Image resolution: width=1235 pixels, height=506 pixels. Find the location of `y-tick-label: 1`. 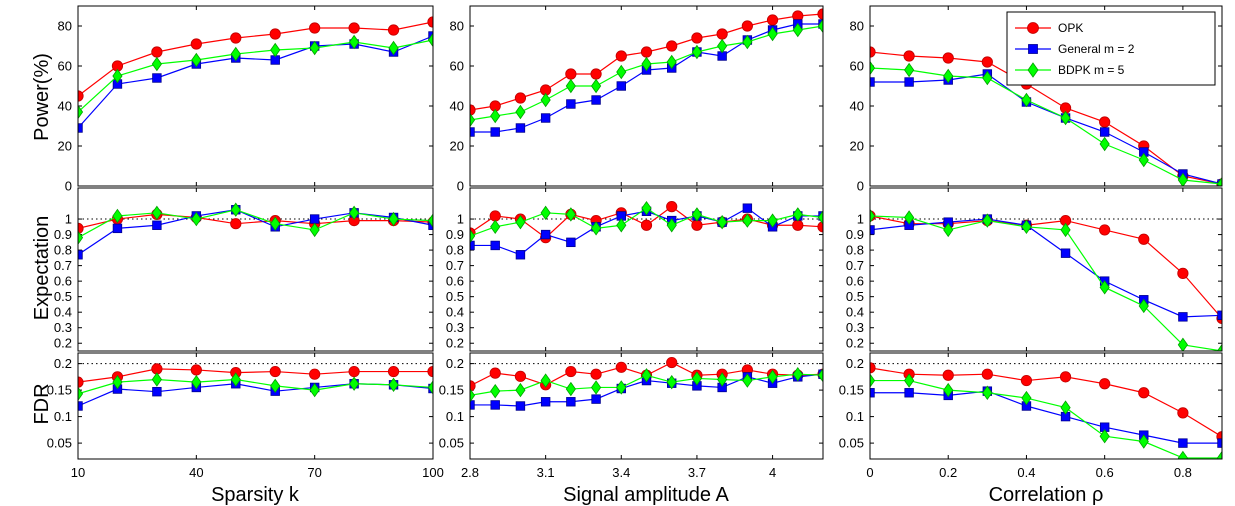

y-tick-label: 1 is located at coordinates (860, 219).